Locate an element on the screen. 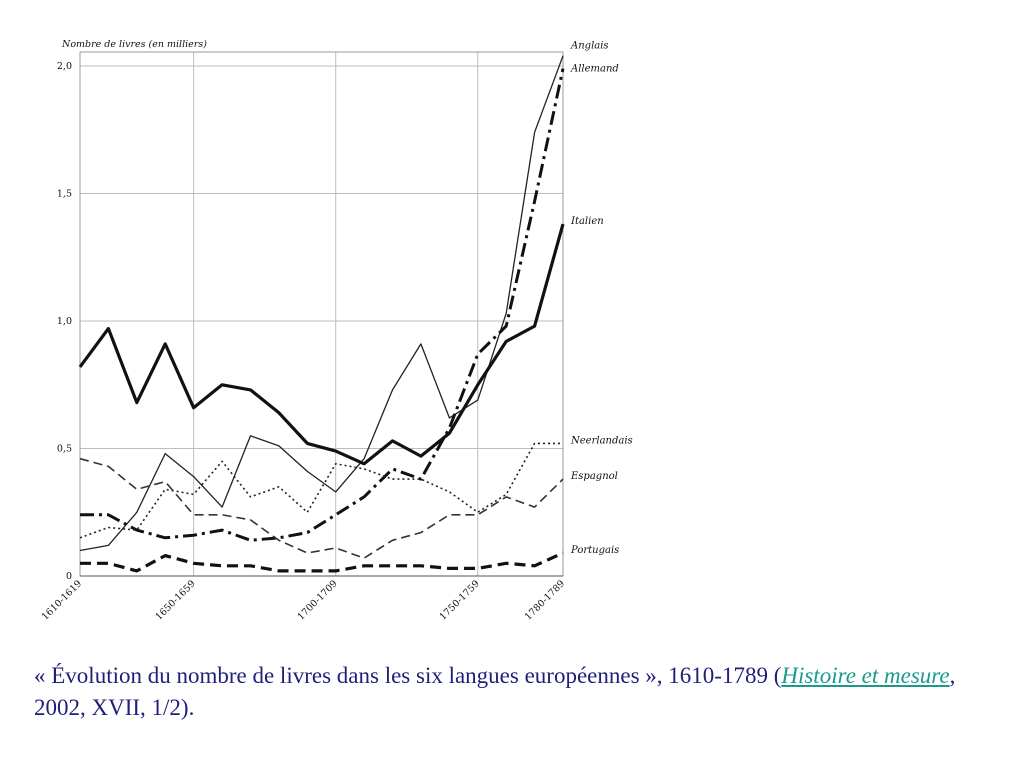 The width and height of the screenshot is (1024, 768). x-tick-label: 1650-1659 is located at coordinates (176, 600).